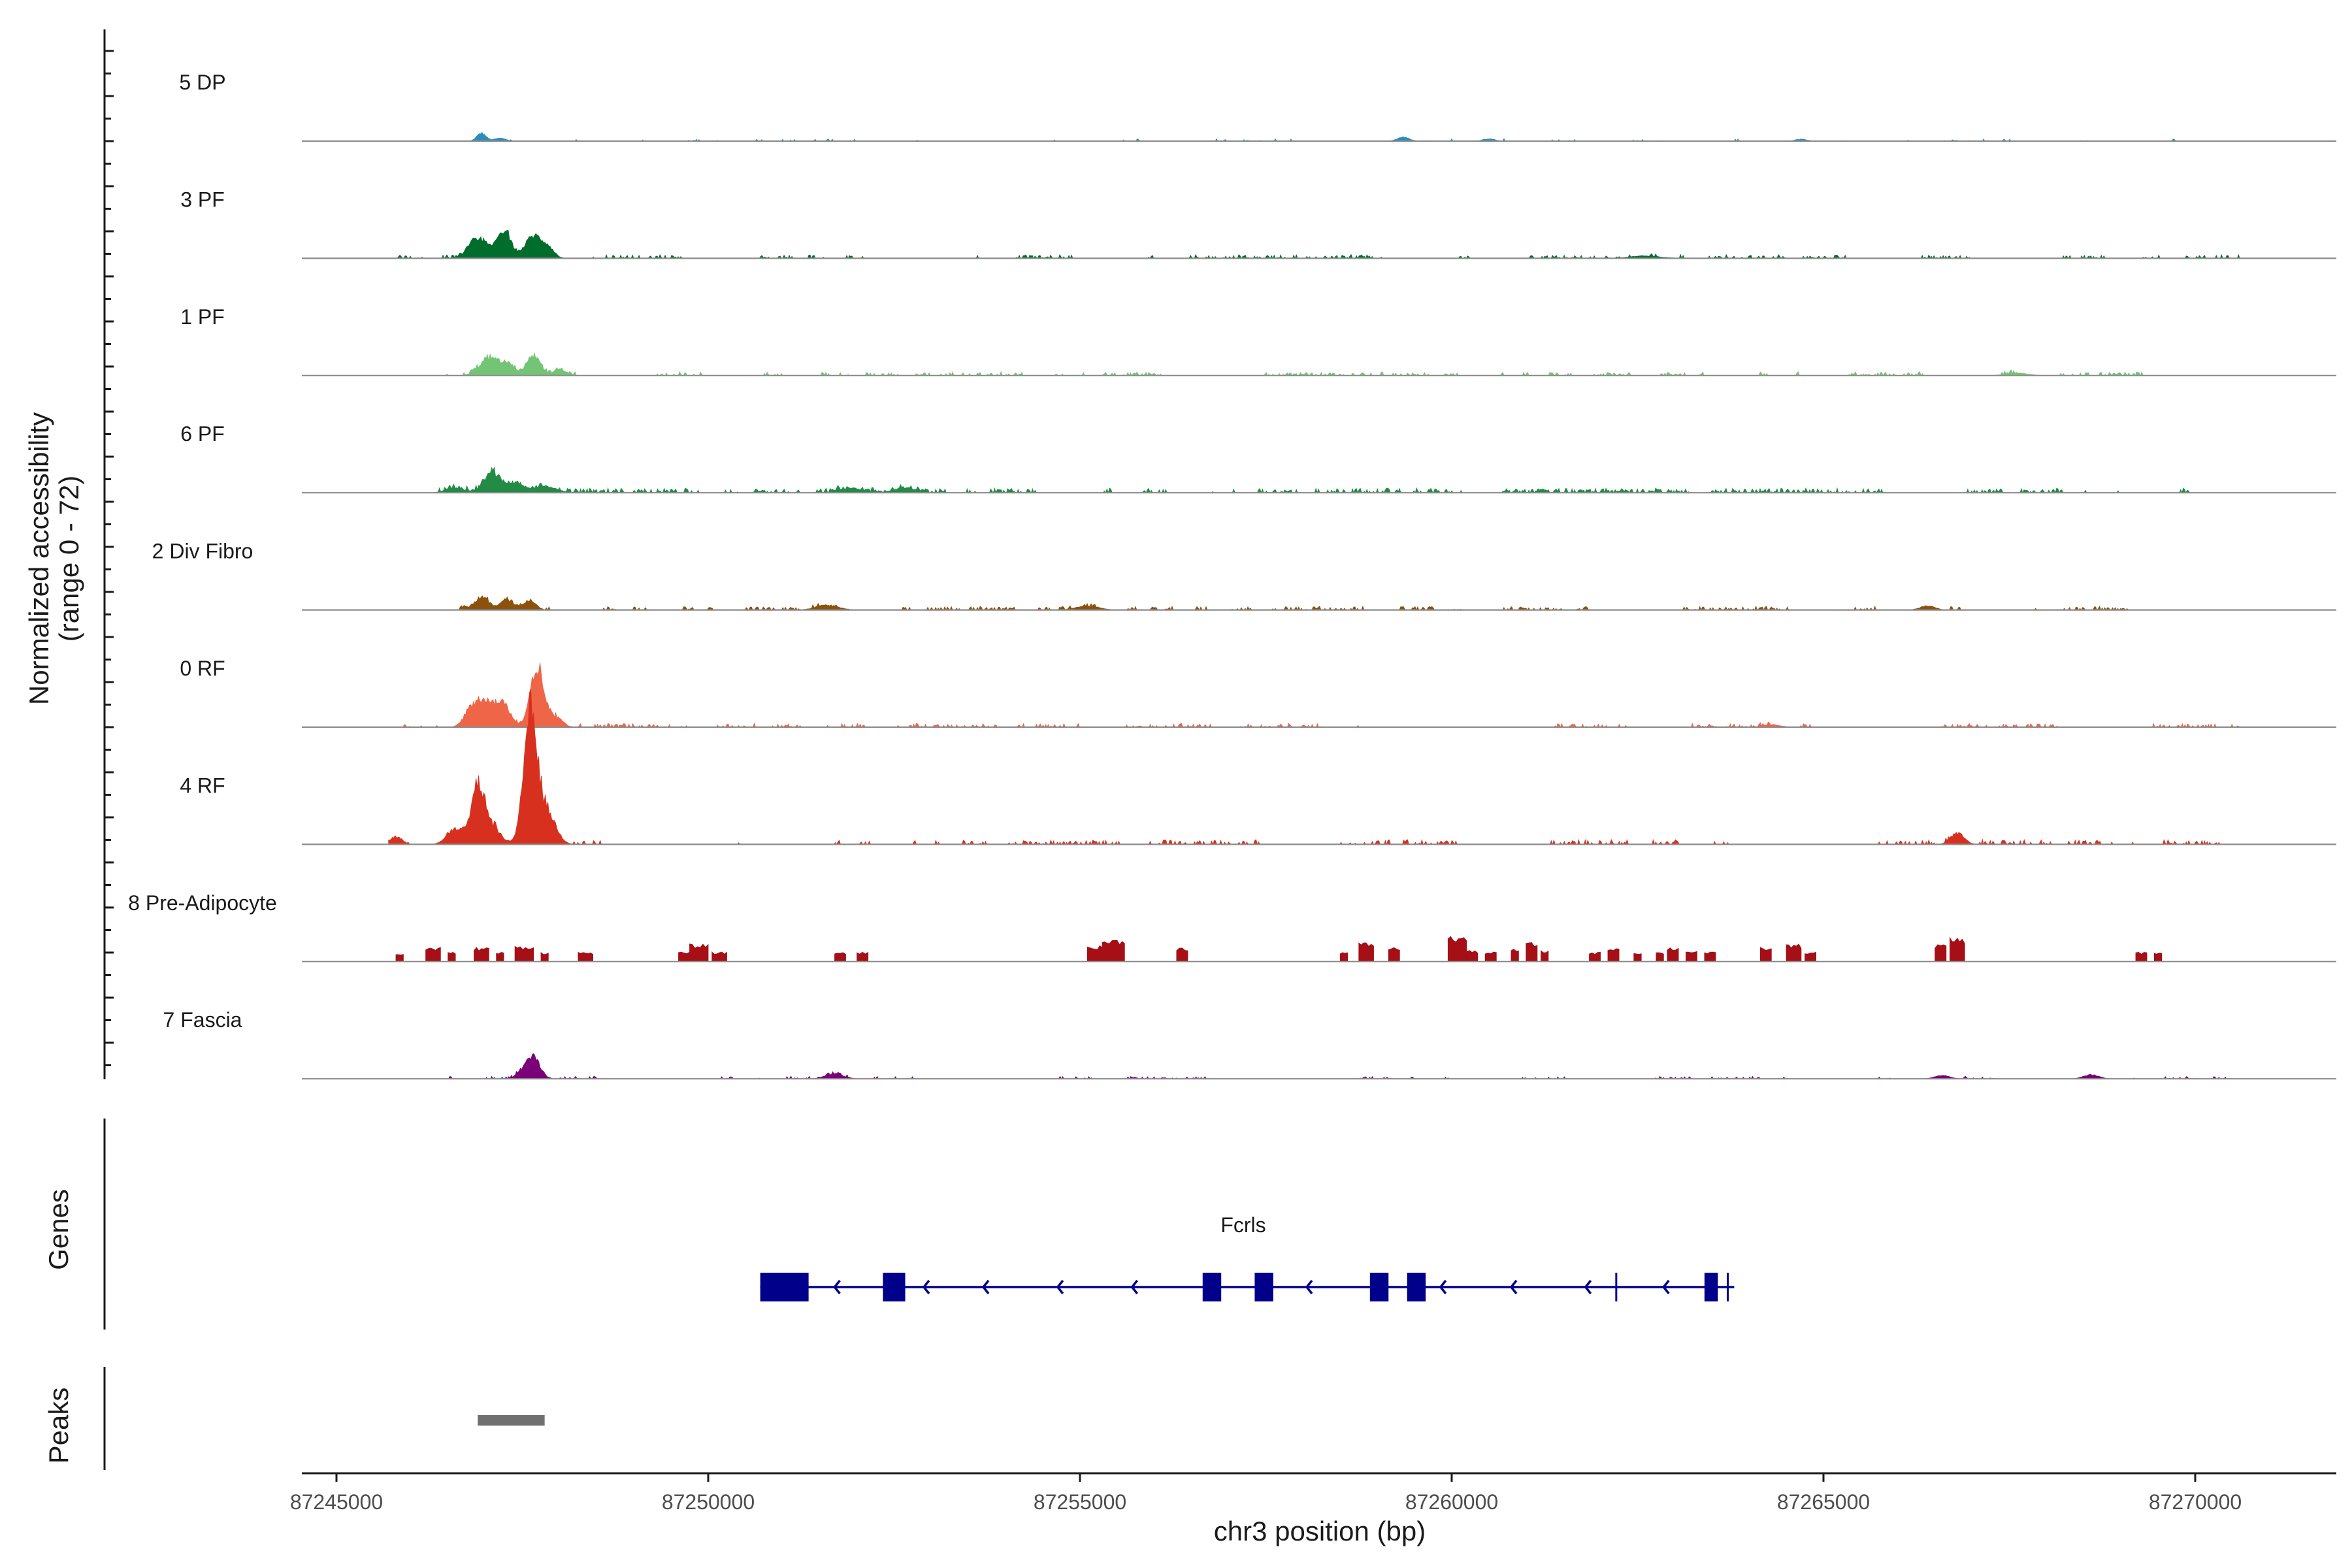 This screenshot has width=2352, height=1568. I want to click on y-axis-title-line1: Normalized accessibility, so click(39, 558).